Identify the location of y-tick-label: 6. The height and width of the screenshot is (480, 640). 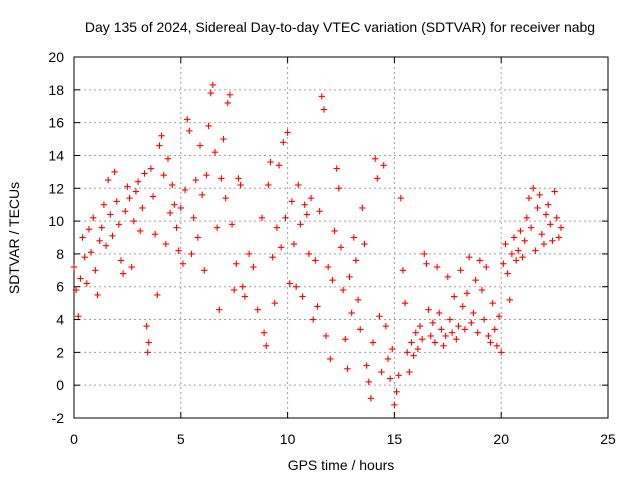
(60, 287).